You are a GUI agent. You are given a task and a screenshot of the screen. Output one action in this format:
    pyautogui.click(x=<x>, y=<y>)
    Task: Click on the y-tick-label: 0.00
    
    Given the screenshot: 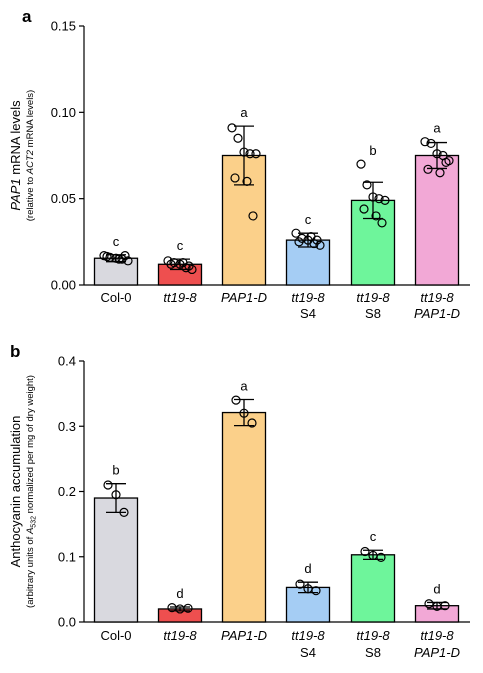 What is the action you would take?
    pyautogui.click(x=63, y=285)
    